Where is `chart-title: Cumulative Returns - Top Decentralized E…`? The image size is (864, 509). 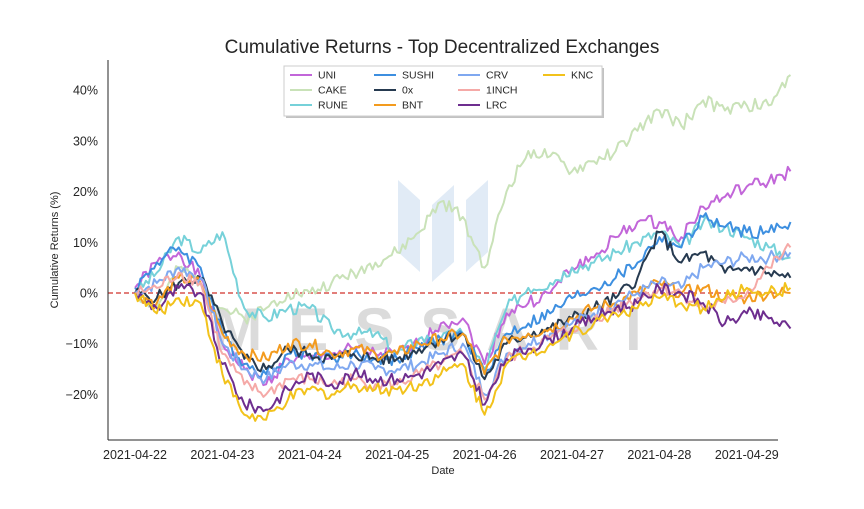 chart-title: Cumulative Returns - Top Decentralized E… is located at coordinates (442, 47).